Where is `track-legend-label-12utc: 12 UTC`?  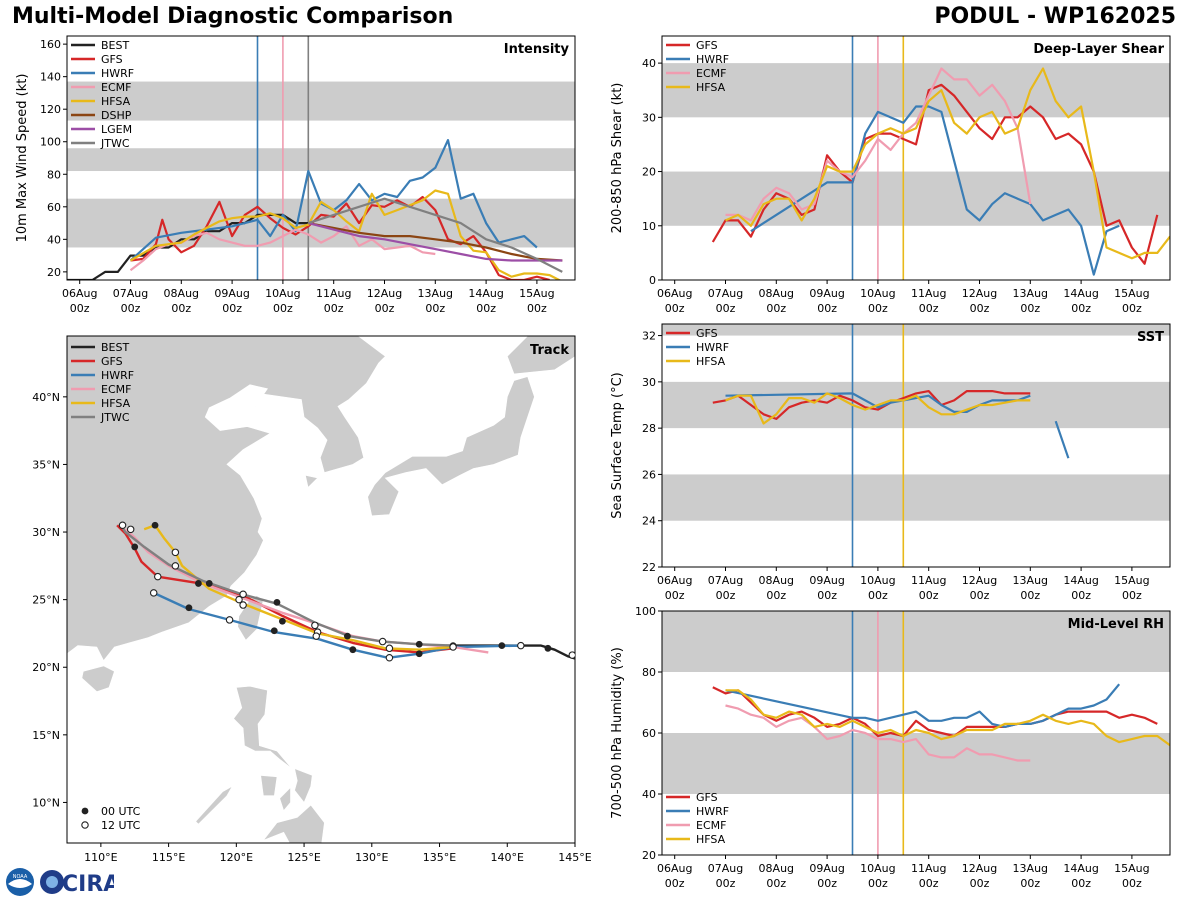
track-legend-label-12utc: 12 UTC is located at coordinates (121, 825).